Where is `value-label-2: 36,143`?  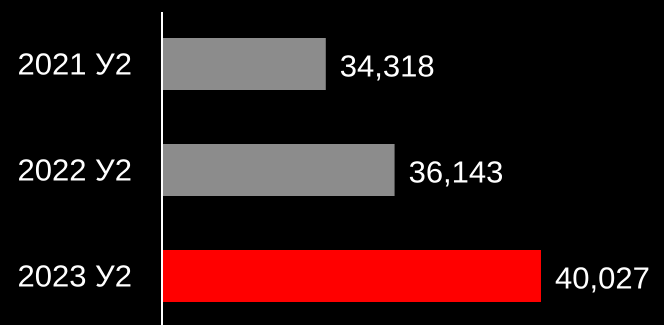 value-label-2: 36,143 is located at coordinates (456, 172).